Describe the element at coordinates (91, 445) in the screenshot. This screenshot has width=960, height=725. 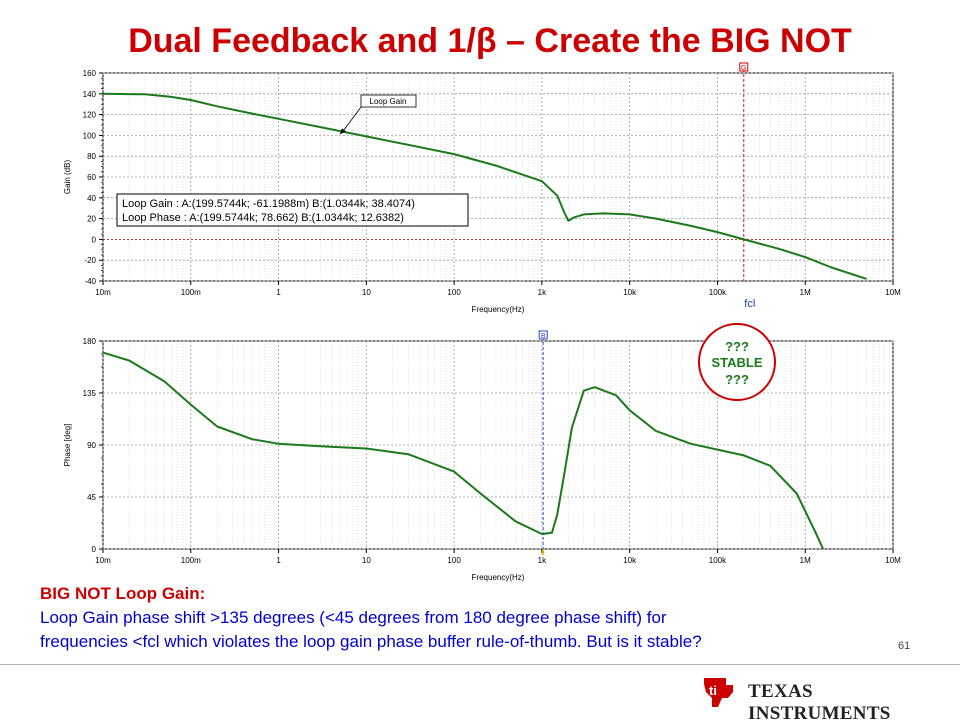
I see `y-tick-label: 90` at that location.